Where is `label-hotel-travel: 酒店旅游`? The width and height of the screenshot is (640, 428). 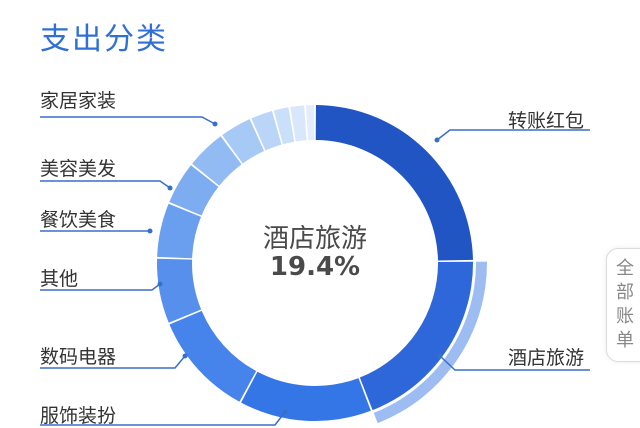 label-hotel-travel: 酒店旅游 is located at coordinates (546, 358).